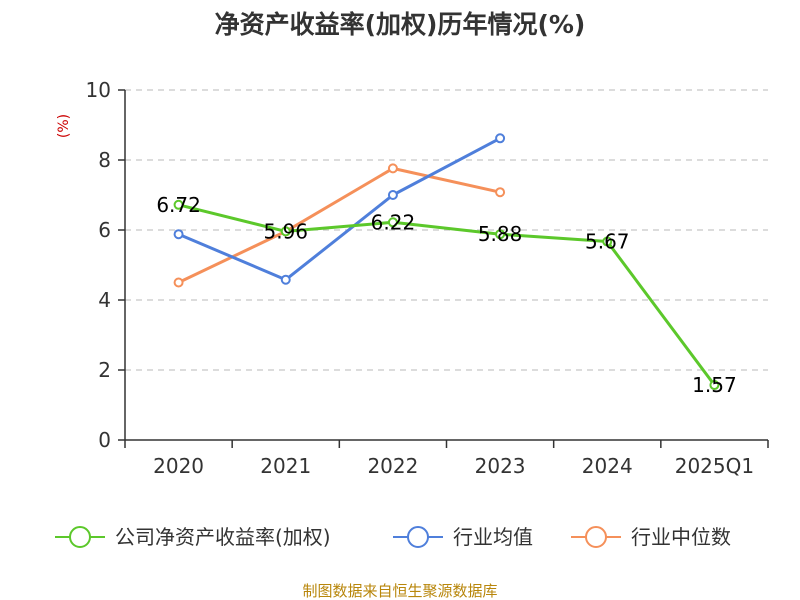  What do you see at coordinates (392, 466) in the screenshot?
I see `x-tick-label: 2022` at bounding box center [392, 466].